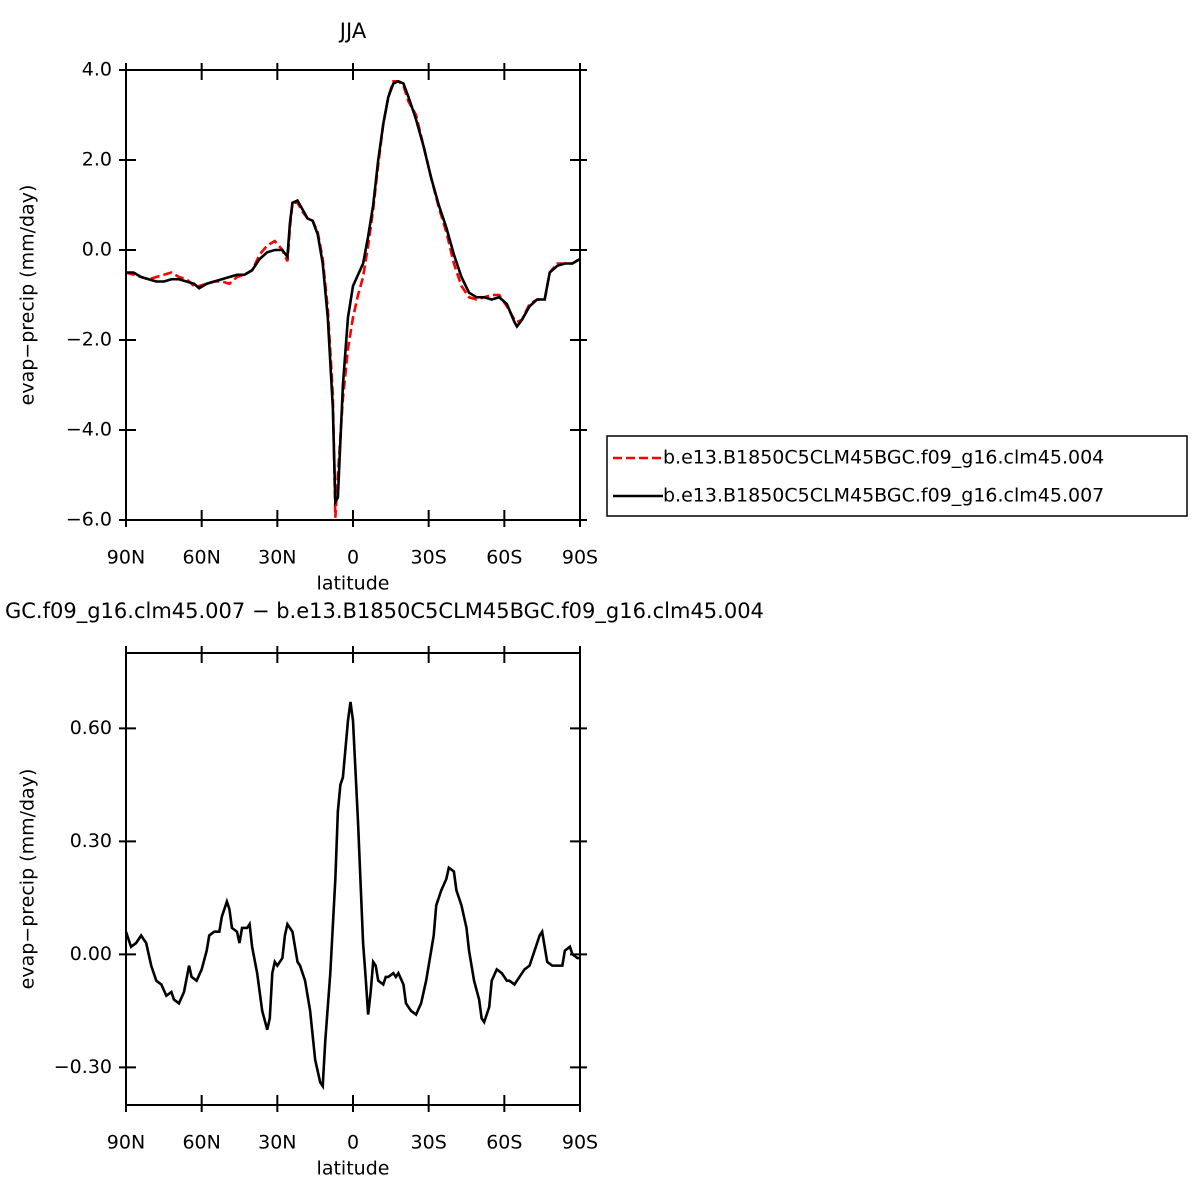 Image resolution: width=1199 pixels, height=1197 pixels. Describe the element at coordinates (89, 340) in the screenshot. I see `y-tick-label: −2.0` at that location.